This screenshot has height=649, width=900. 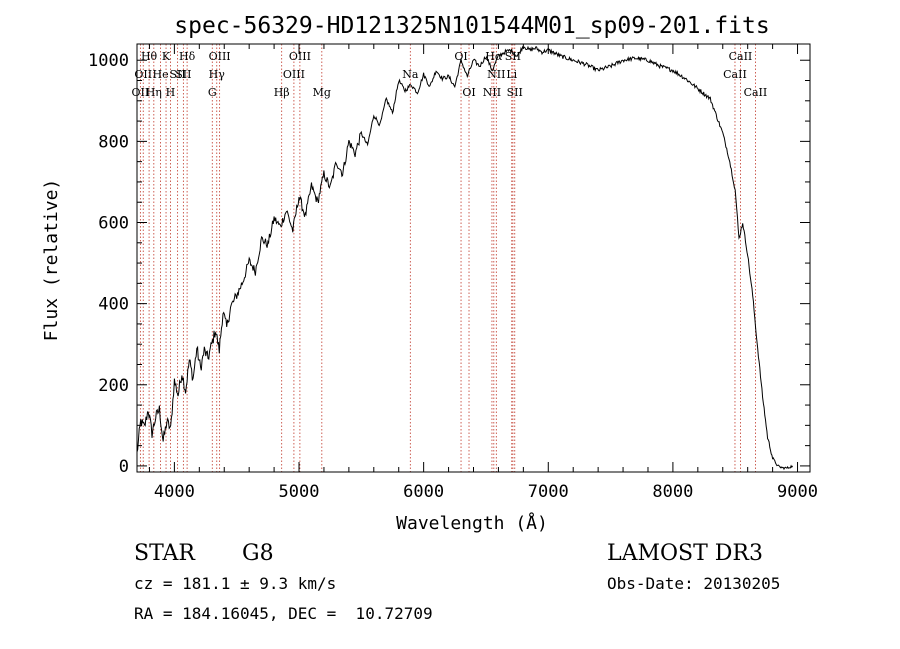 I want to click on spectral-line-label: Mg, so click(x=322, y=92).